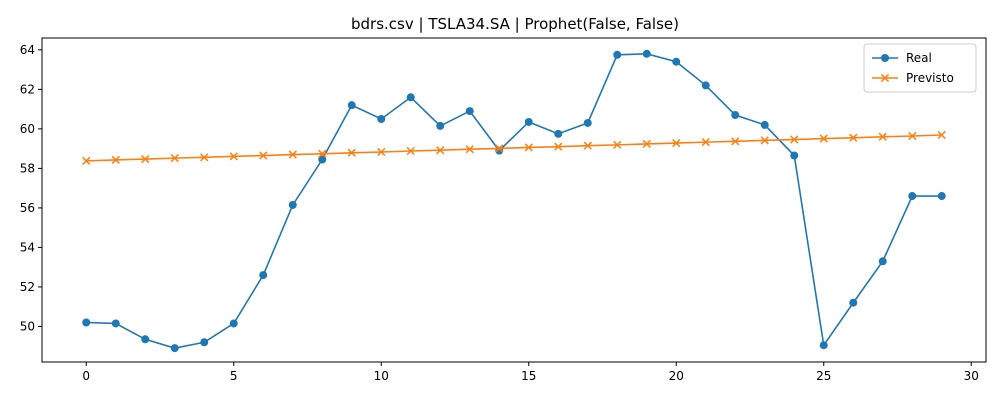  I want to click on y-tick-label: 62, so click(27, 89).